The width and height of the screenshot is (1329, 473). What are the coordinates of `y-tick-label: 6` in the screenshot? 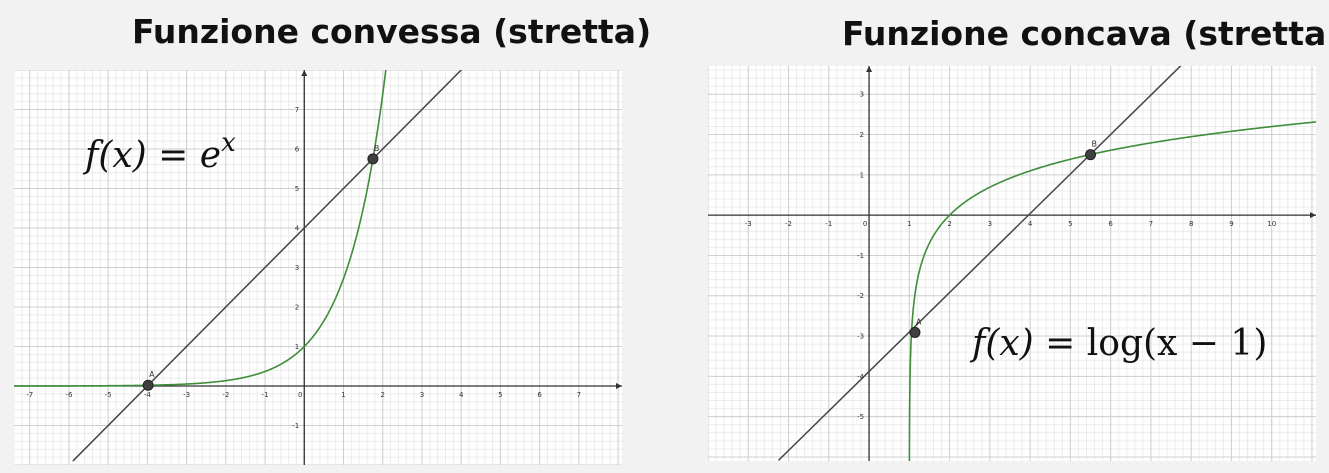 It's located at (297, 150).